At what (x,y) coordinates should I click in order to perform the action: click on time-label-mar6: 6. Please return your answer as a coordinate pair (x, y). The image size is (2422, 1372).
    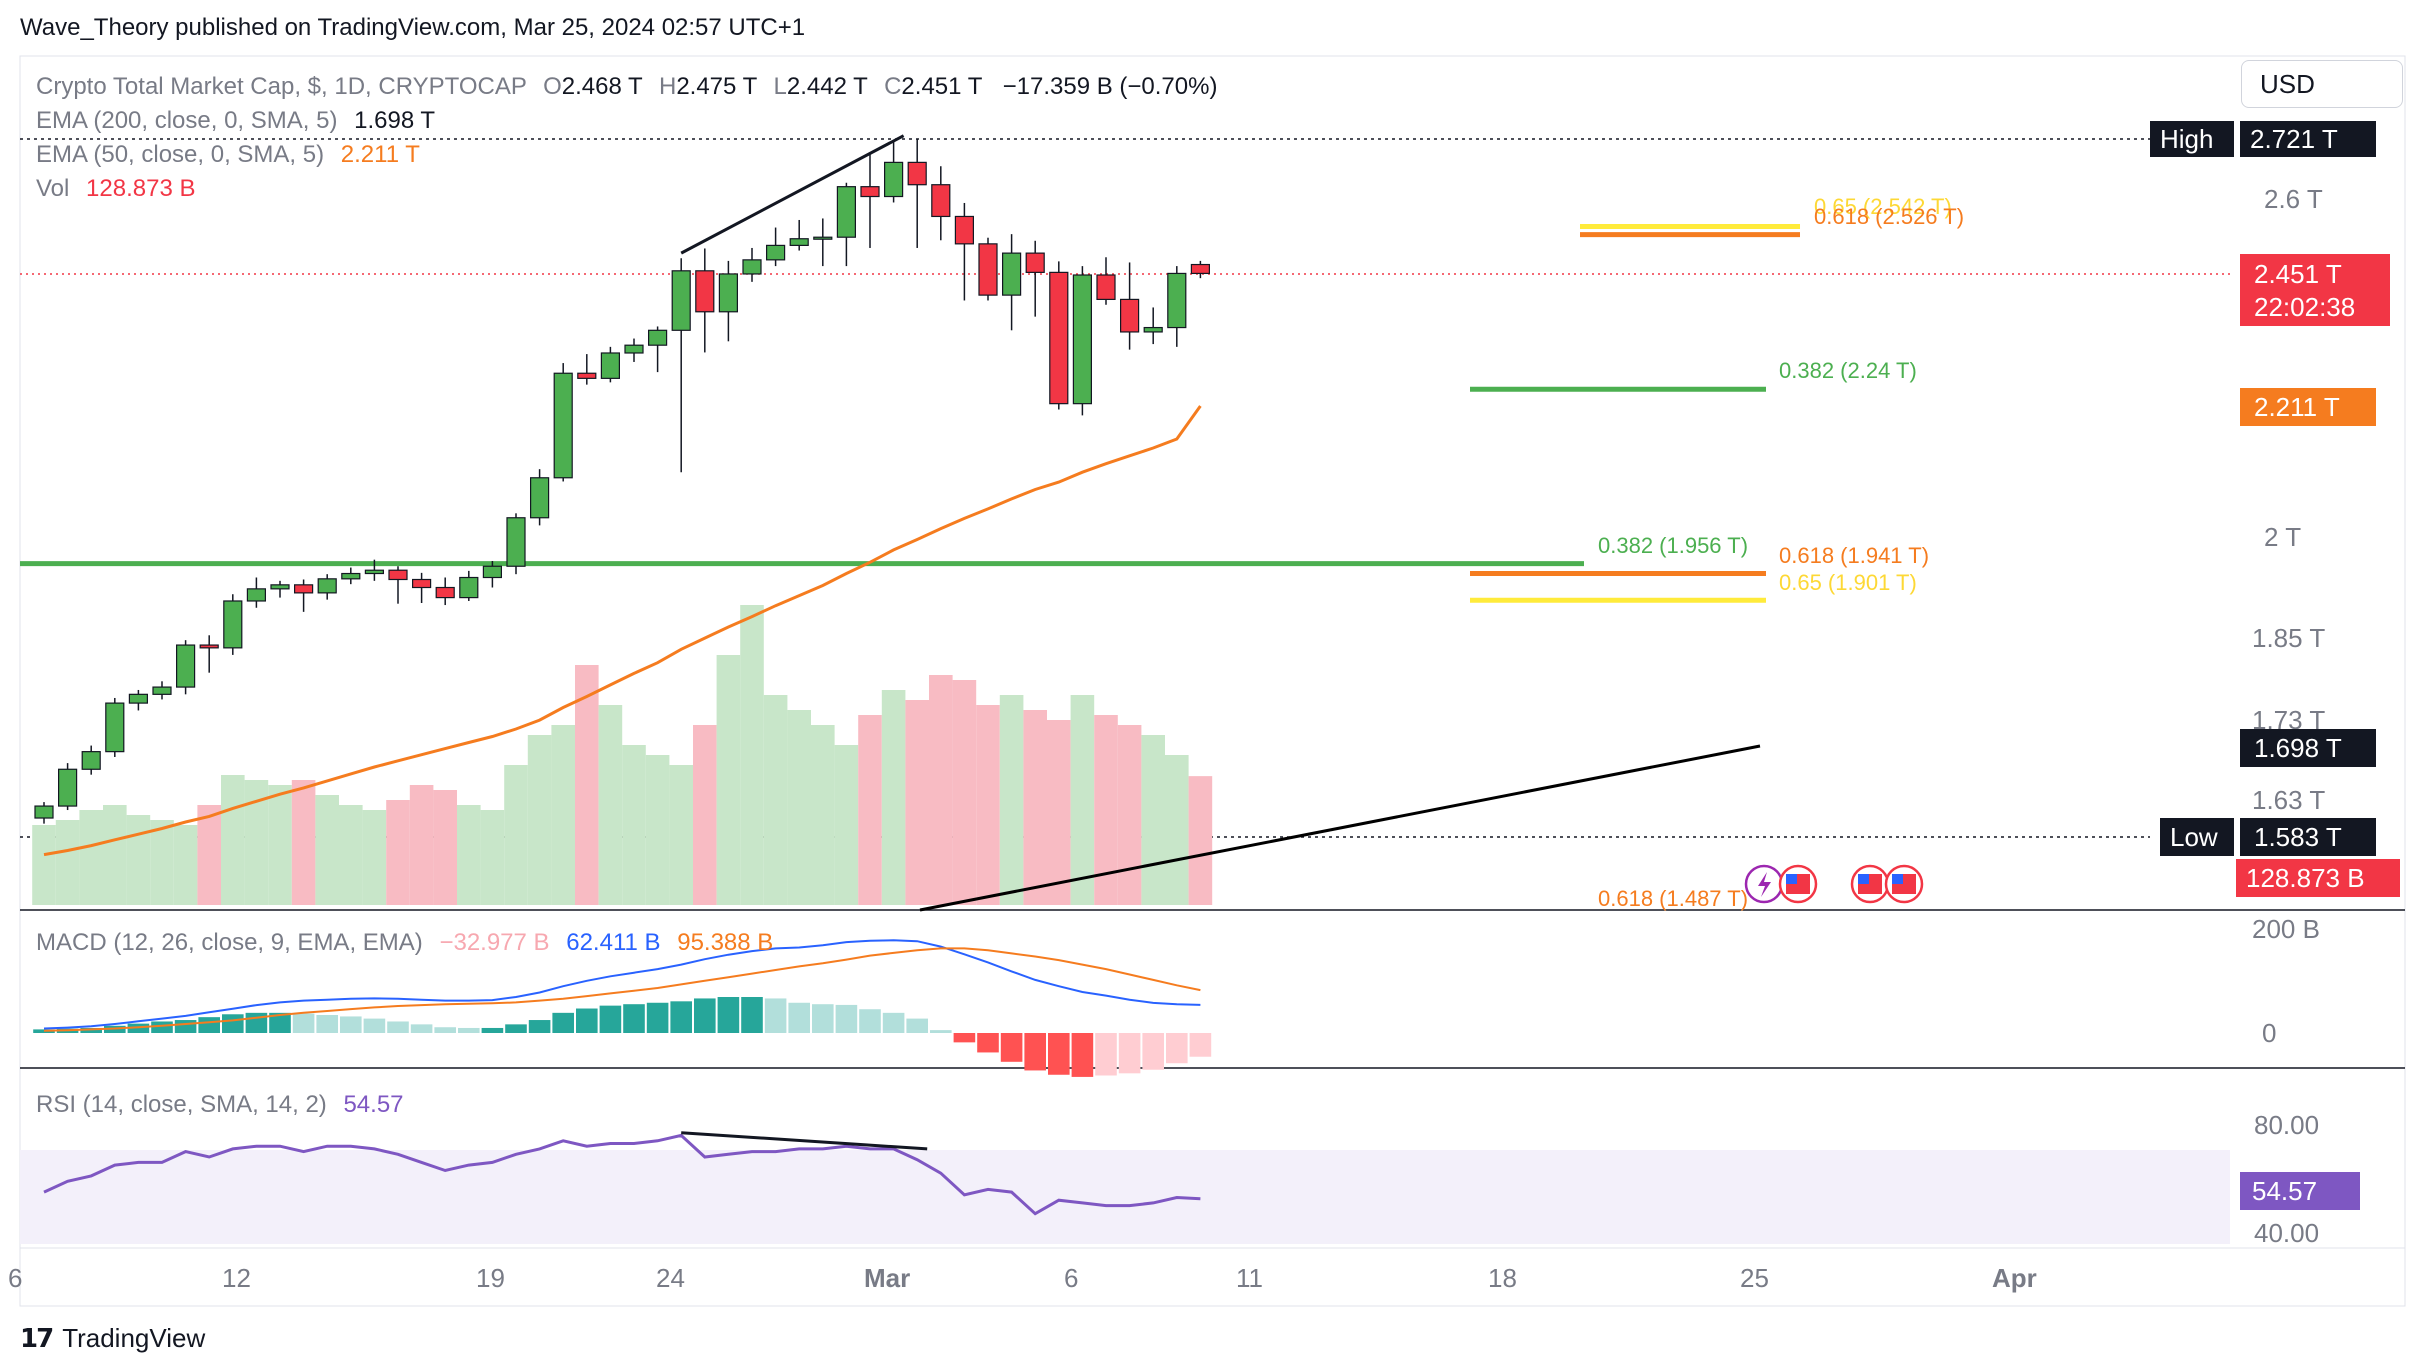
    Looking at the image, I should click on (1071, 1278).